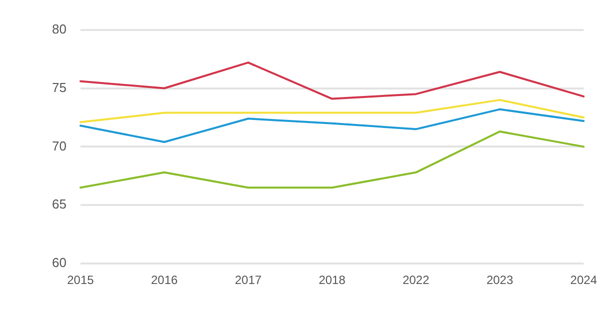 The width and height of the screenshot is (615, 319). What do you see at coordinates (59, 204) in the screenshot?
I see `y-tick-label: 65` at bounding box center [59, 204].